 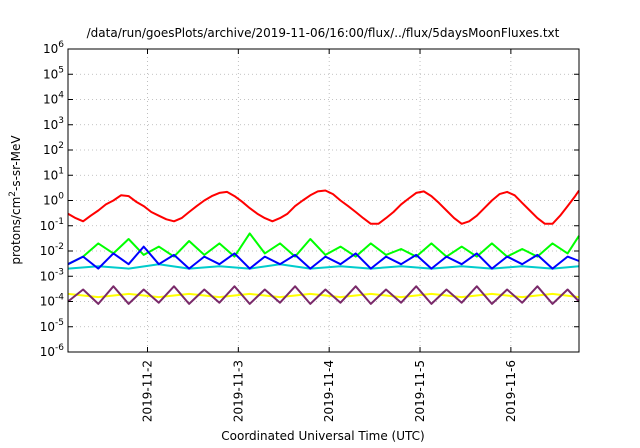 I want to click on y-axis-label: protons/cm2-s-sr-MeV, so click(x=15, y=200).